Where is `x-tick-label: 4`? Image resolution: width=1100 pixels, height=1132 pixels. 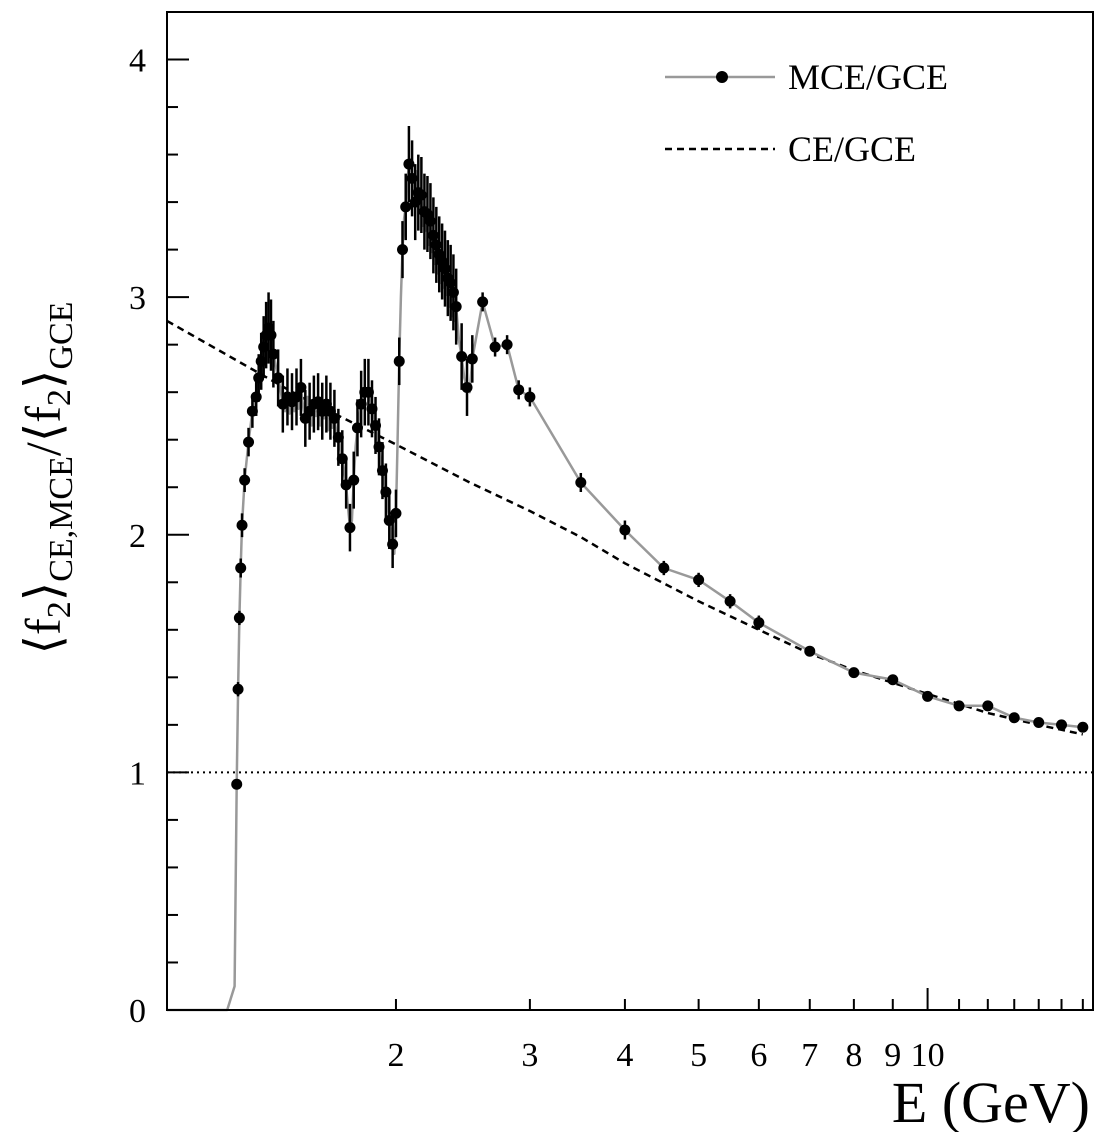 x-tick-label: 4 is located at coordinates (624, 1055).